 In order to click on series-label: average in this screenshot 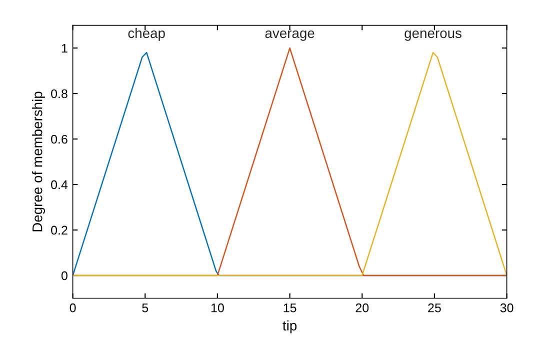, I will do `click(289, 35)`.